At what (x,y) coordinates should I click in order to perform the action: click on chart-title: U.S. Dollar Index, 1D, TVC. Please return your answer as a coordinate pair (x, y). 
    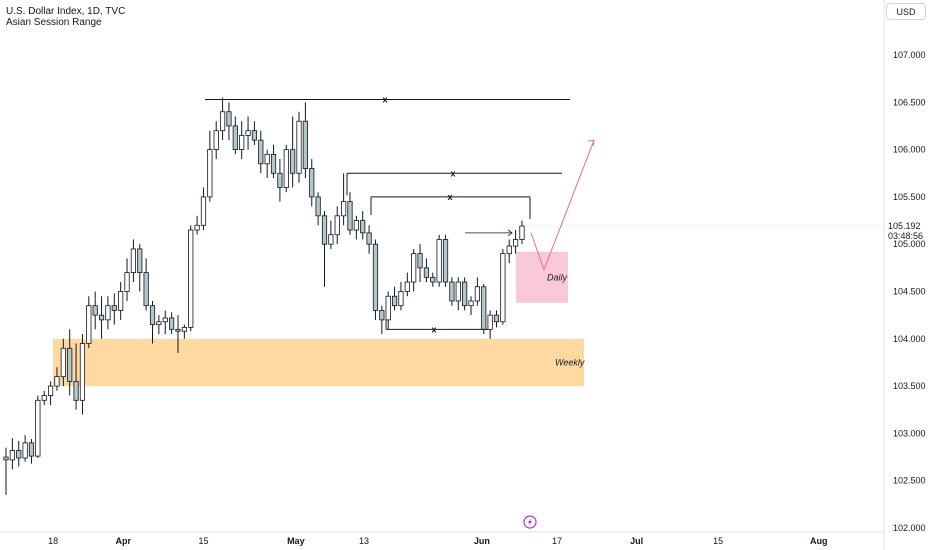
    Looking at the image, I should click on (66, 11).